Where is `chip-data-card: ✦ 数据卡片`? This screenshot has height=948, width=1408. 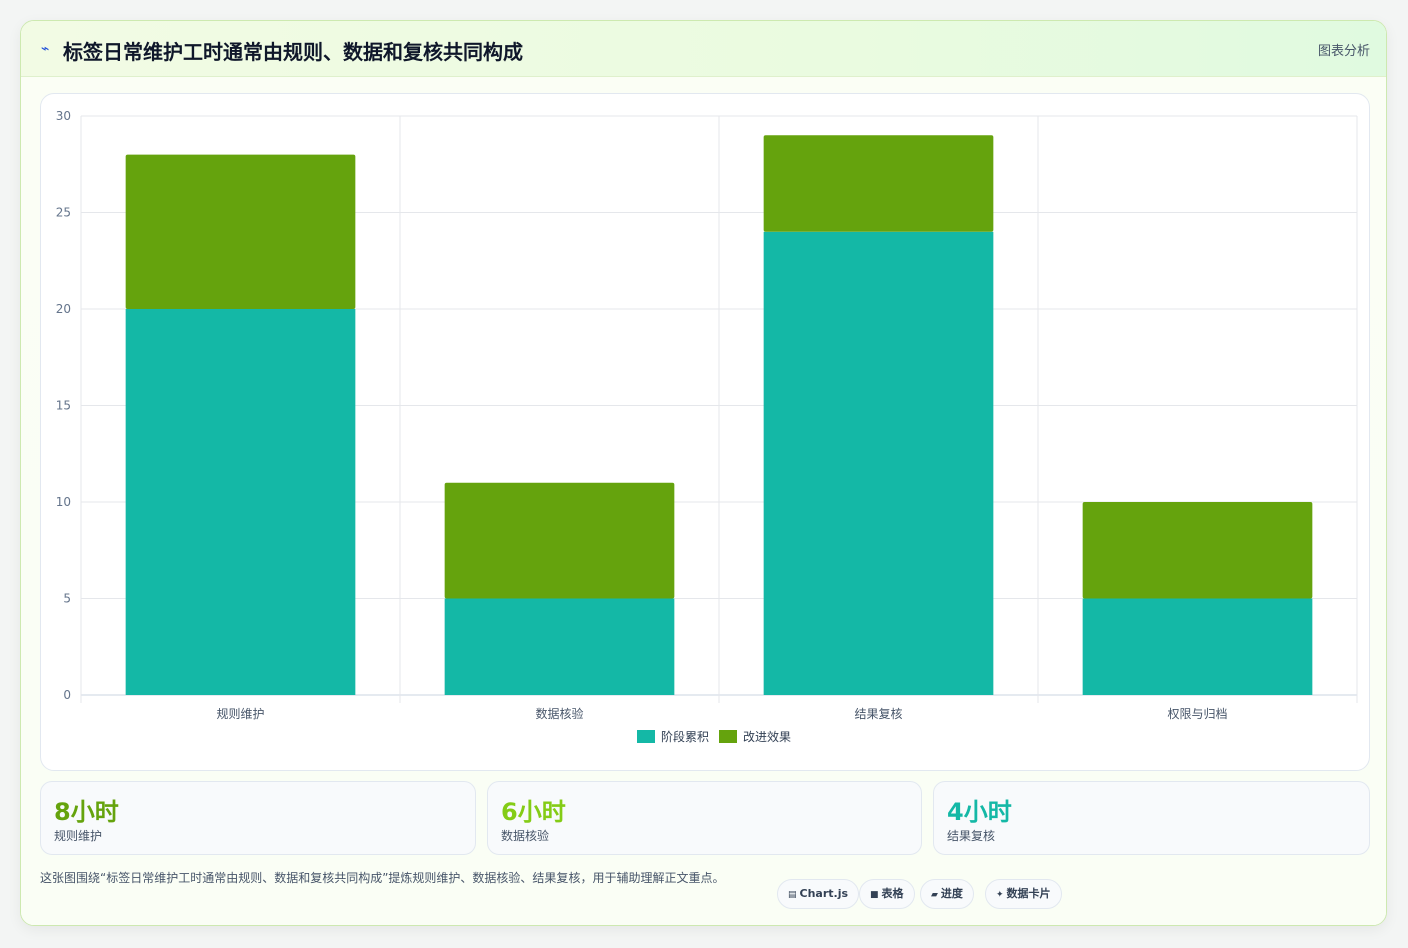
chip-data-card: ✦ 数据卡片 is located at coordinates (1023, 894).